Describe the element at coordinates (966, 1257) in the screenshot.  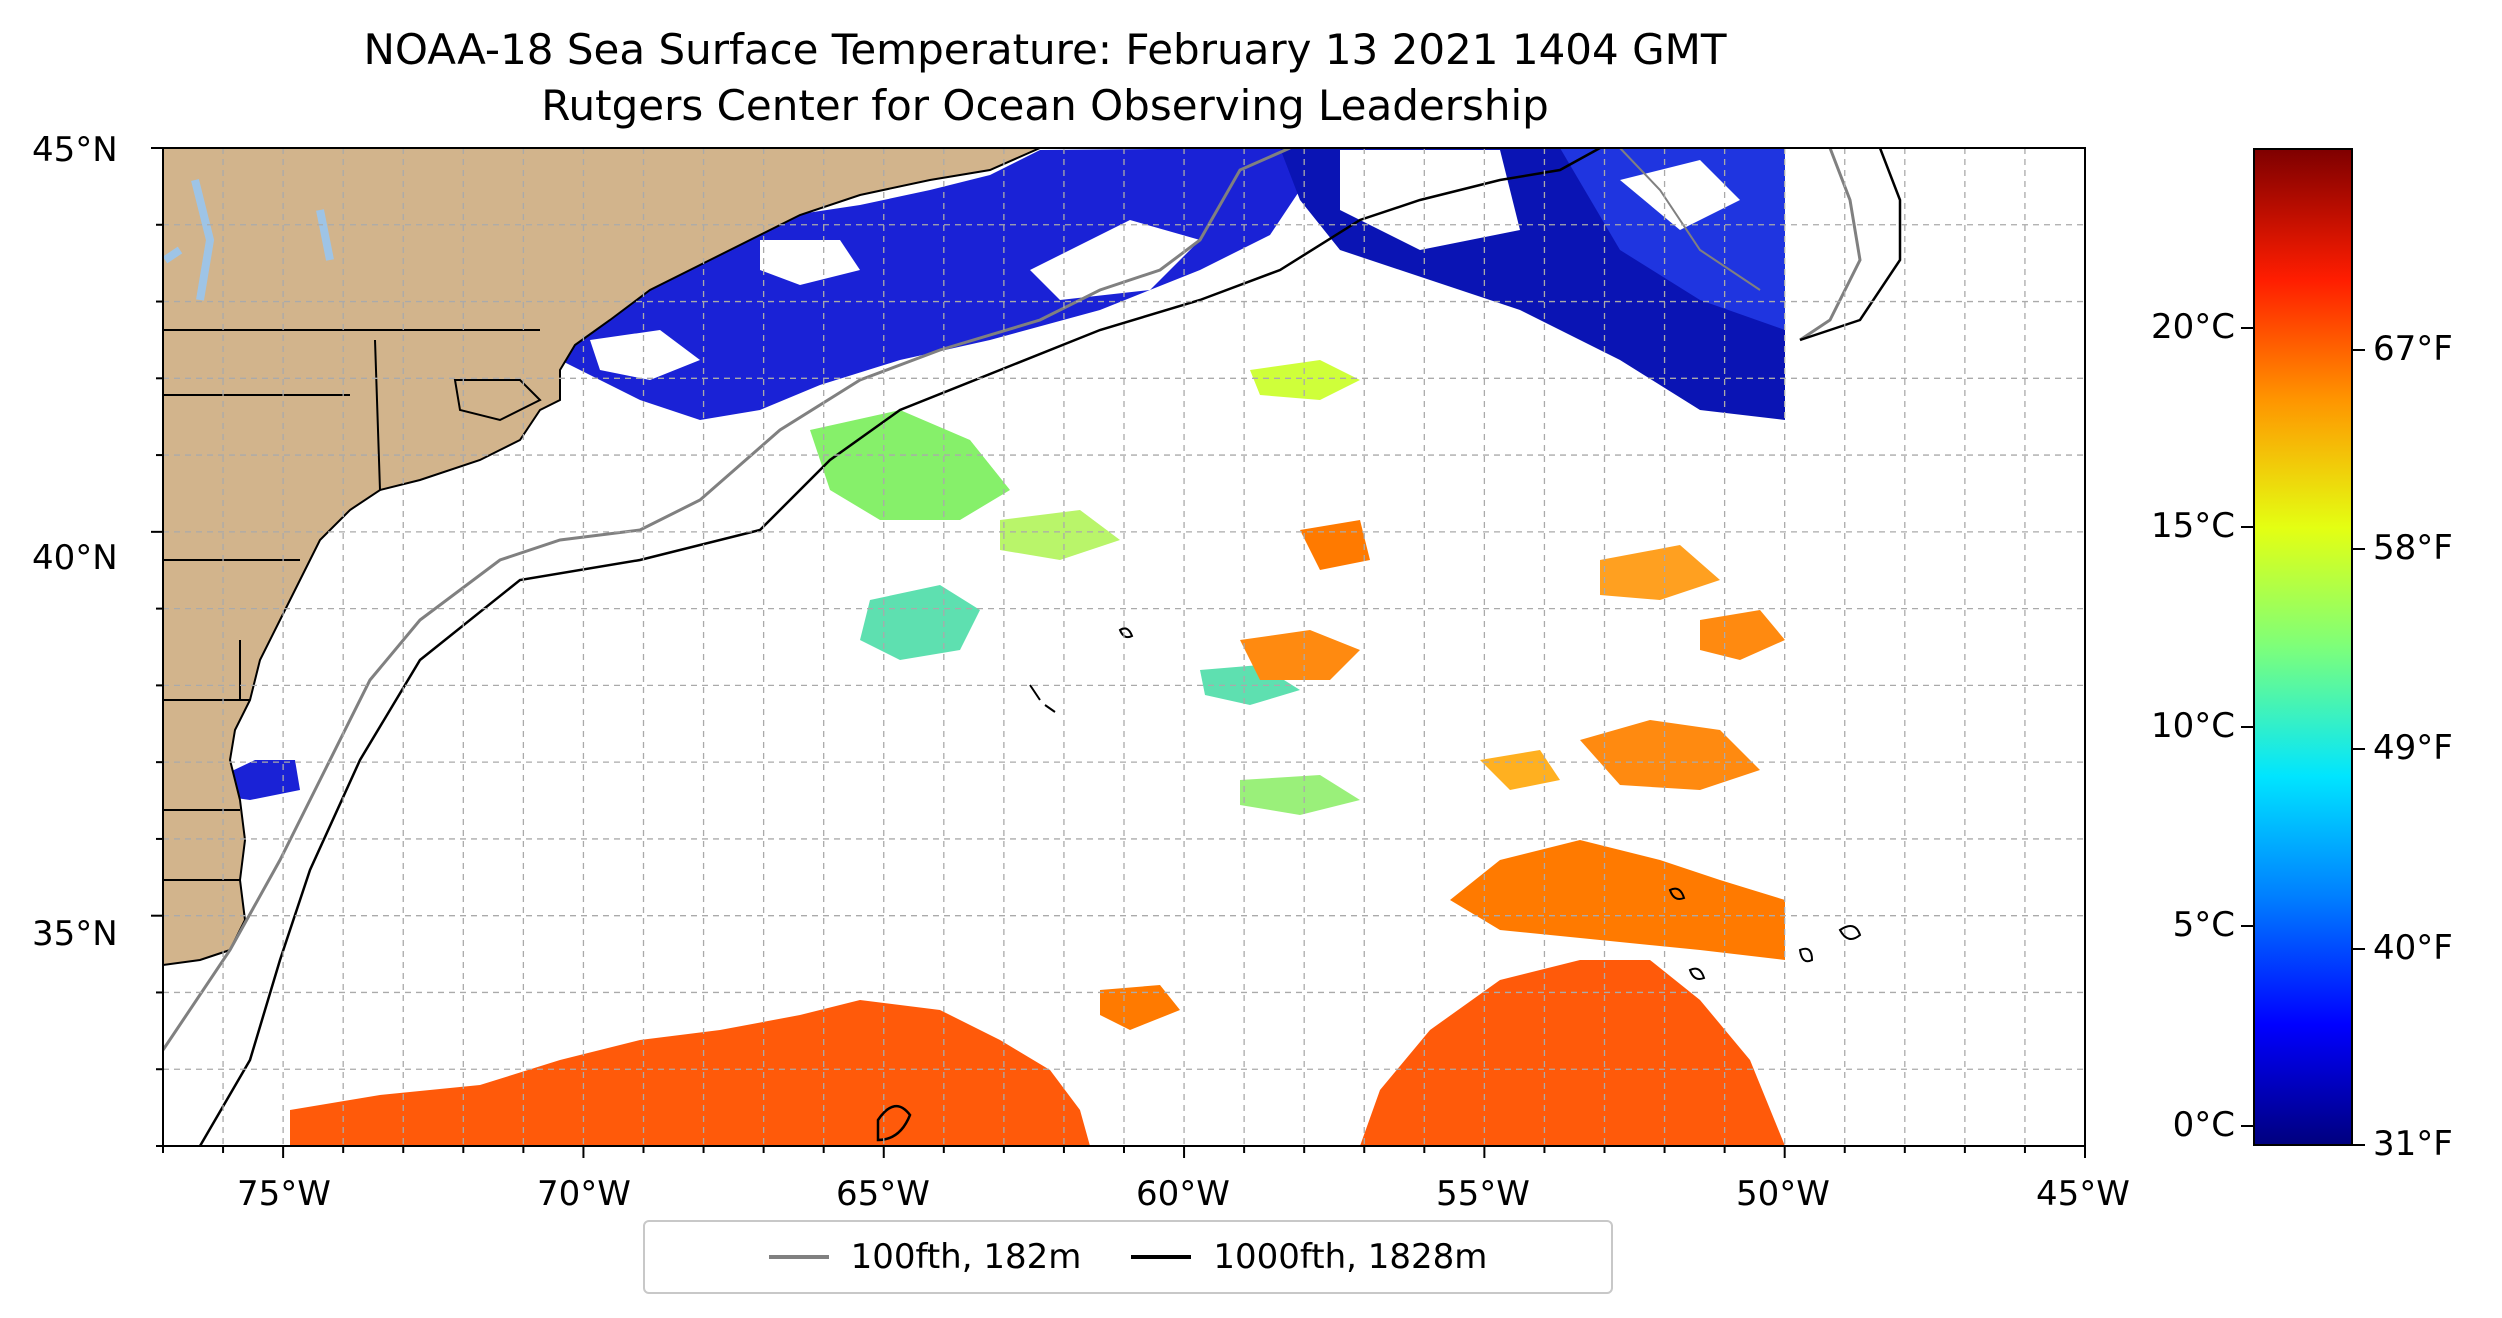
I see `legend-label: 100fth, 182m` at that location.